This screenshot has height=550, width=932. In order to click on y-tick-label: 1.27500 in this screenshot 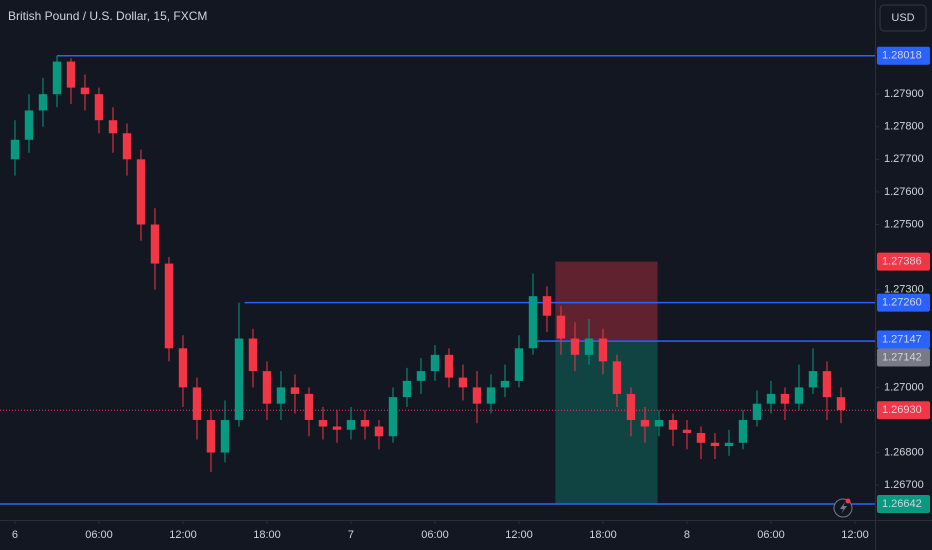, I will do `click(904, 224)`.